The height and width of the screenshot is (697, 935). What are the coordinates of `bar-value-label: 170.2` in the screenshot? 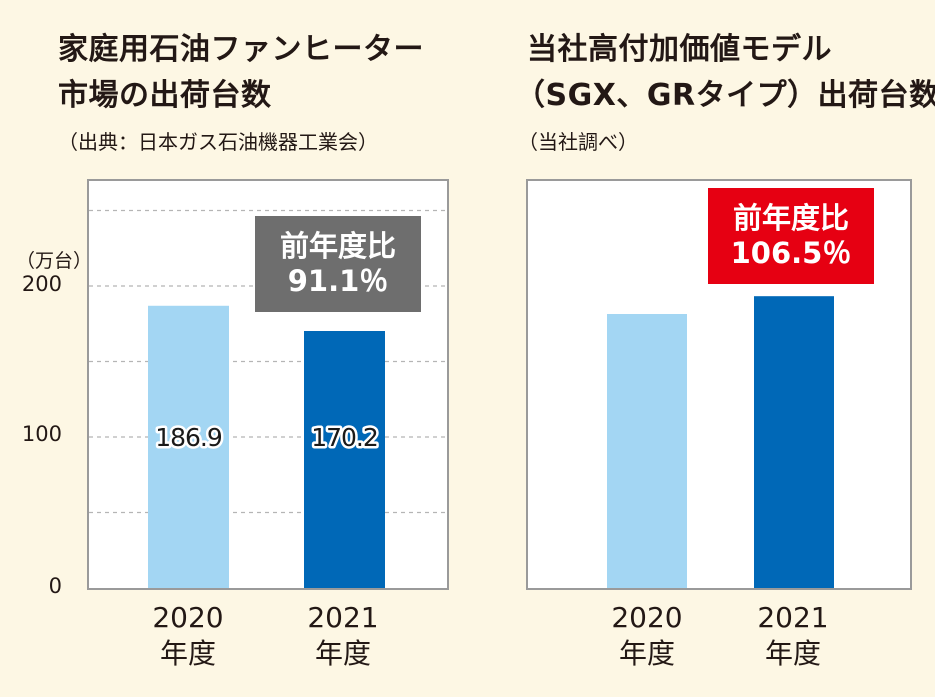 It's located at (344, 437).